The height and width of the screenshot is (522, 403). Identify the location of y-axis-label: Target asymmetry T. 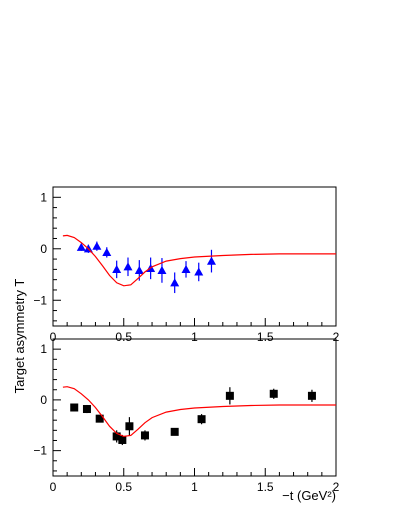
(19, 336).